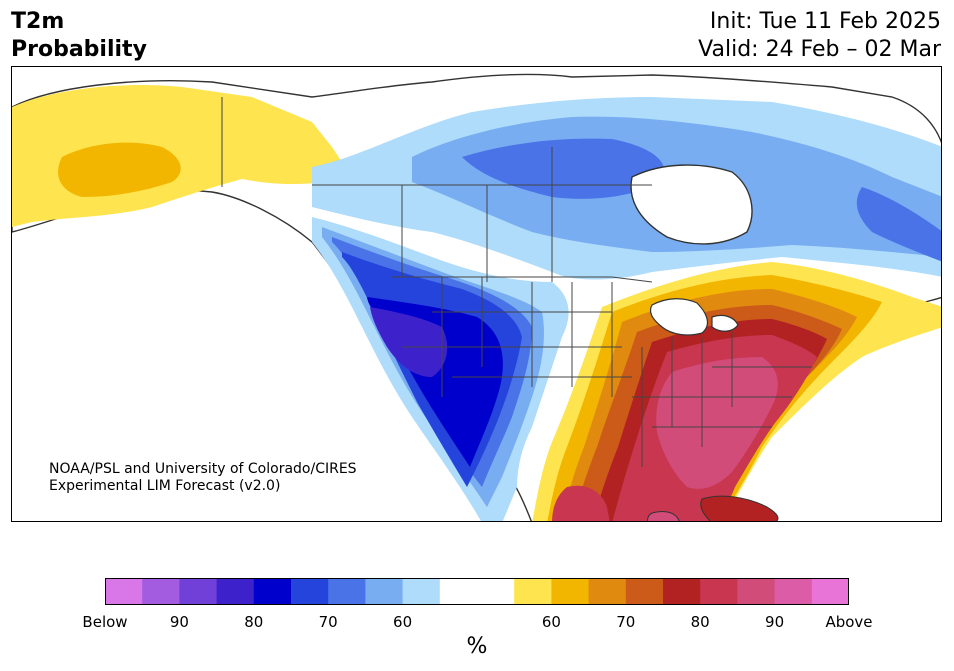  Describe the element at coordinates (105, 622) in the screenshot. I see `colorbar-tick-label: Below` at that location.